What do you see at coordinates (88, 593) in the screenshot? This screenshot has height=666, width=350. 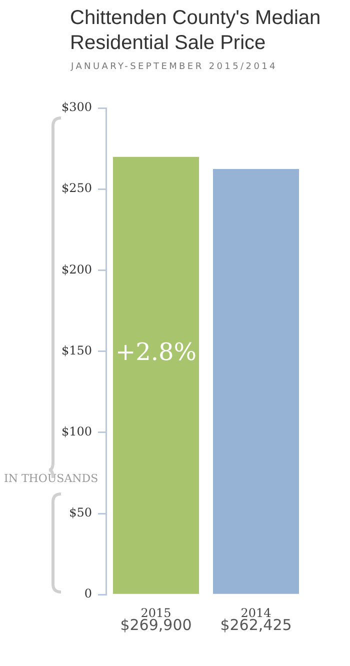 I see `y-tick-label: 0` at bounding box center [88, 593].